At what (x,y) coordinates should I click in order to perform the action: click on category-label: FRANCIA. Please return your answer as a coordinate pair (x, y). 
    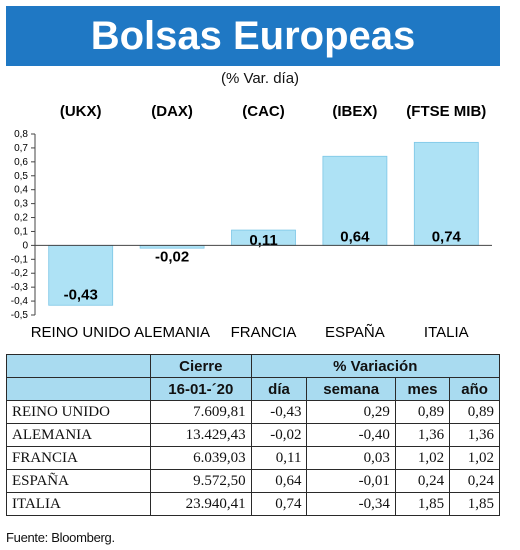
    Looking at the image, I should click on (264, 332).